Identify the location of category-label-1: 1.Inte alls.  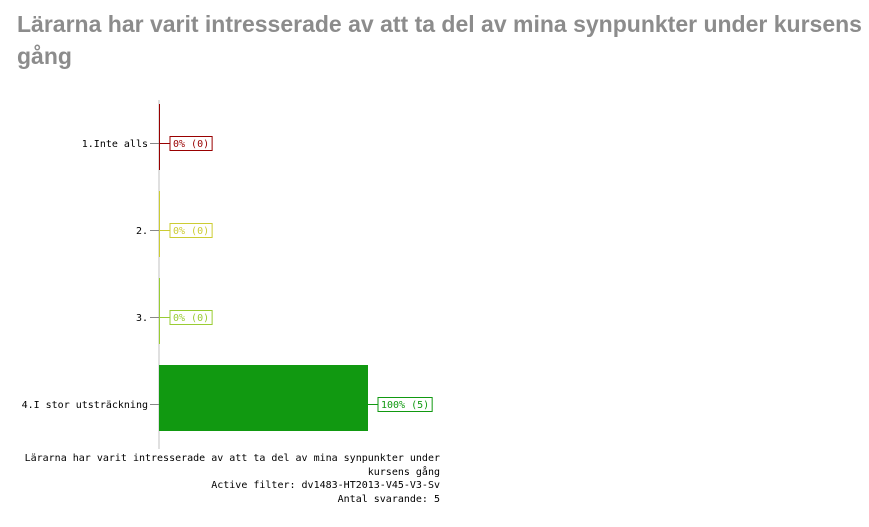
(115, 144).